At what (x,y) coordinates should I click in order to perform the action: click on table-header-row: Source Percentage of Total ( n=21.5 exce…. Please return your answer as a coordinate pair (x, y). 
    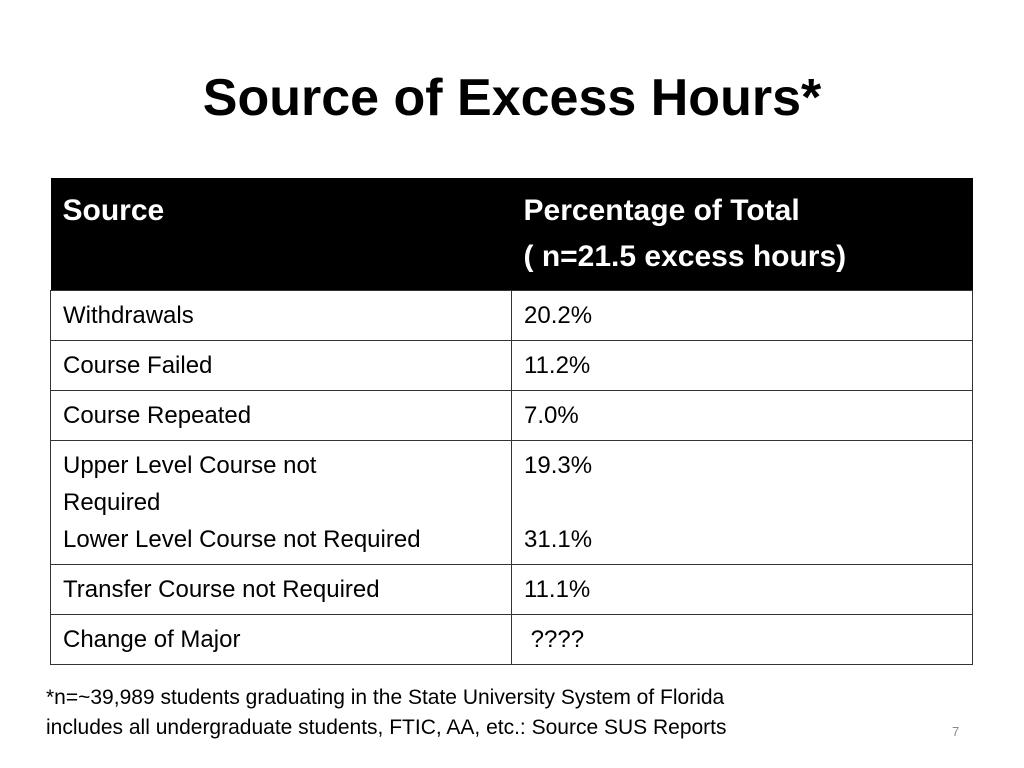
    Looking at the image, I should click on (511, 234).